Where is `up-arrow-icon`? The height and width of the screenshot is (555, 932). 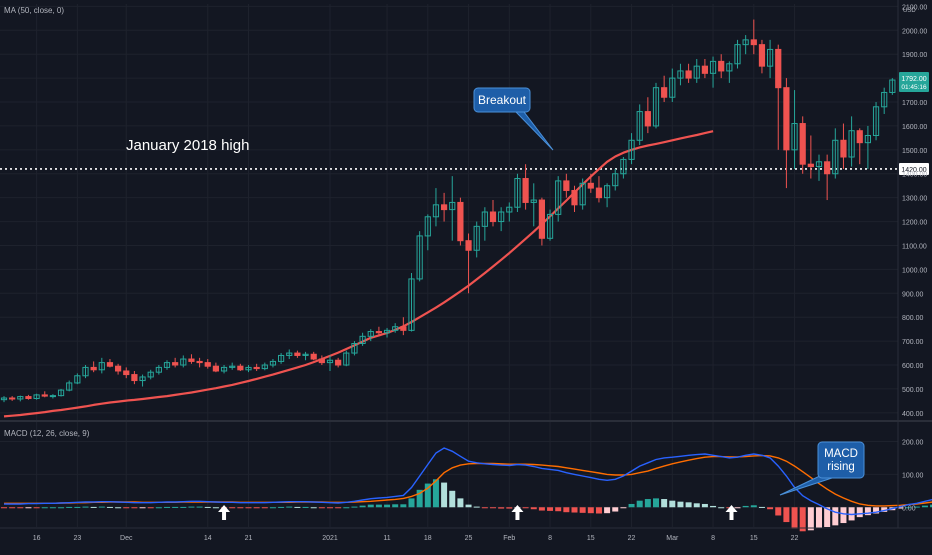 up-arrow-icon is located at coordinates (731, 512).